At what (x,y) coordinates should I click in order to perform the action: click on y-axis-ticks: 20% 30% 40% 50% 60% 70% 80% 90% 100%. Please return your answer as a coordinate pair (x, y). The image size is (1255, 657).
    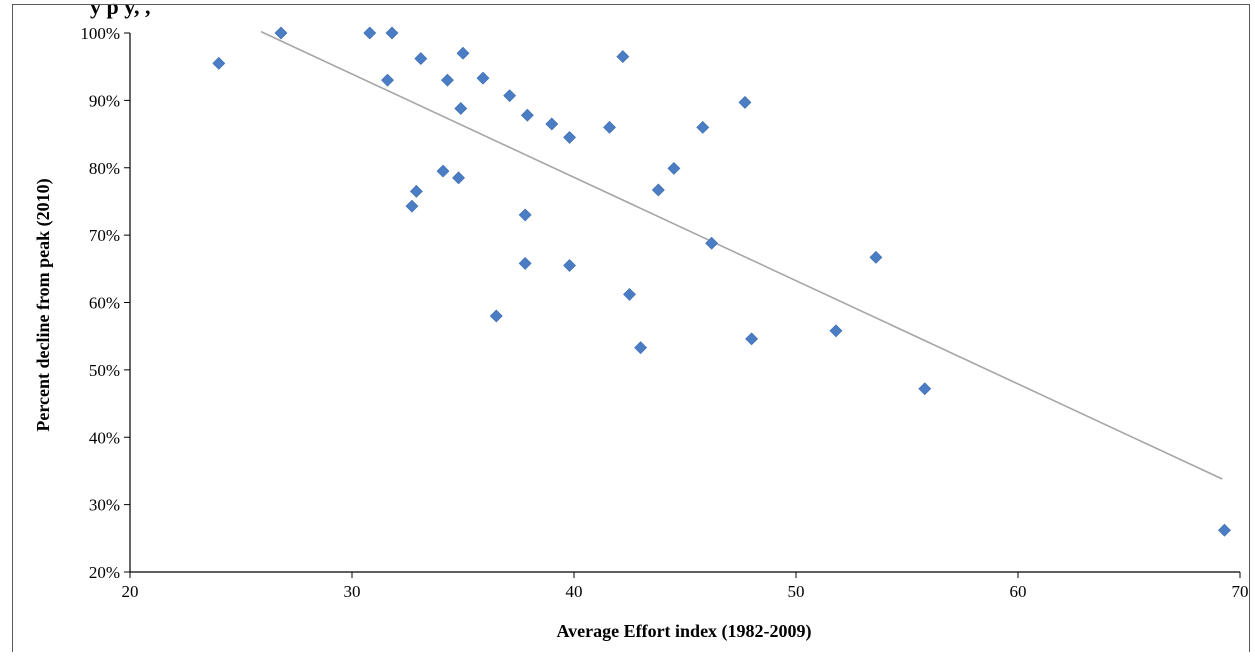
    Looking at the image, I should click on (105, 303).